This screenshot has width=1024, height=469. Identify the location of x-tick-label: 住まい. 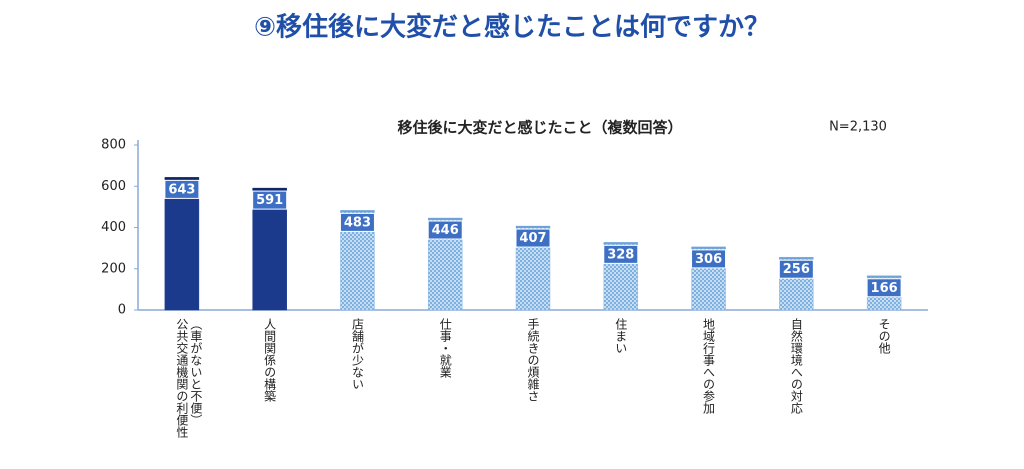
(620, 336).